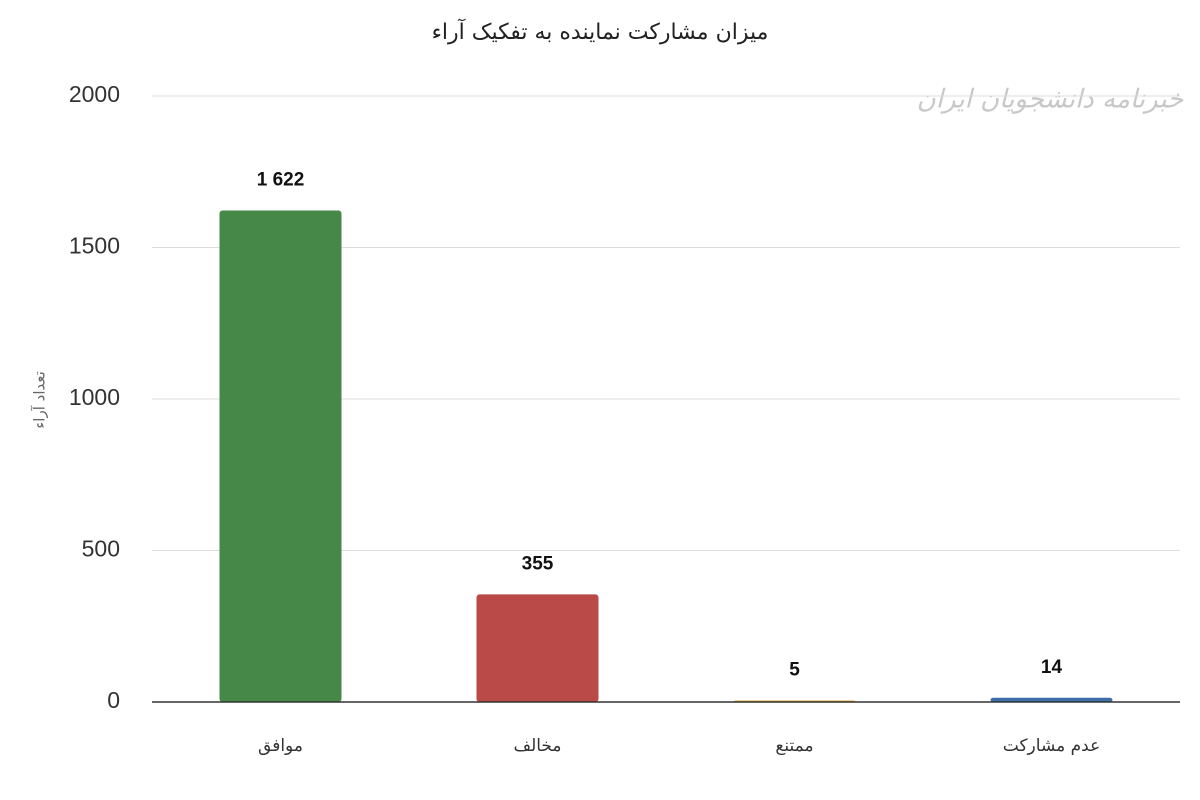 The height and width of the screenshot is (800, 1200). Describe the element at coordinates (281, 180) in the screenshot. I see `value-label: 1 622` at that location.